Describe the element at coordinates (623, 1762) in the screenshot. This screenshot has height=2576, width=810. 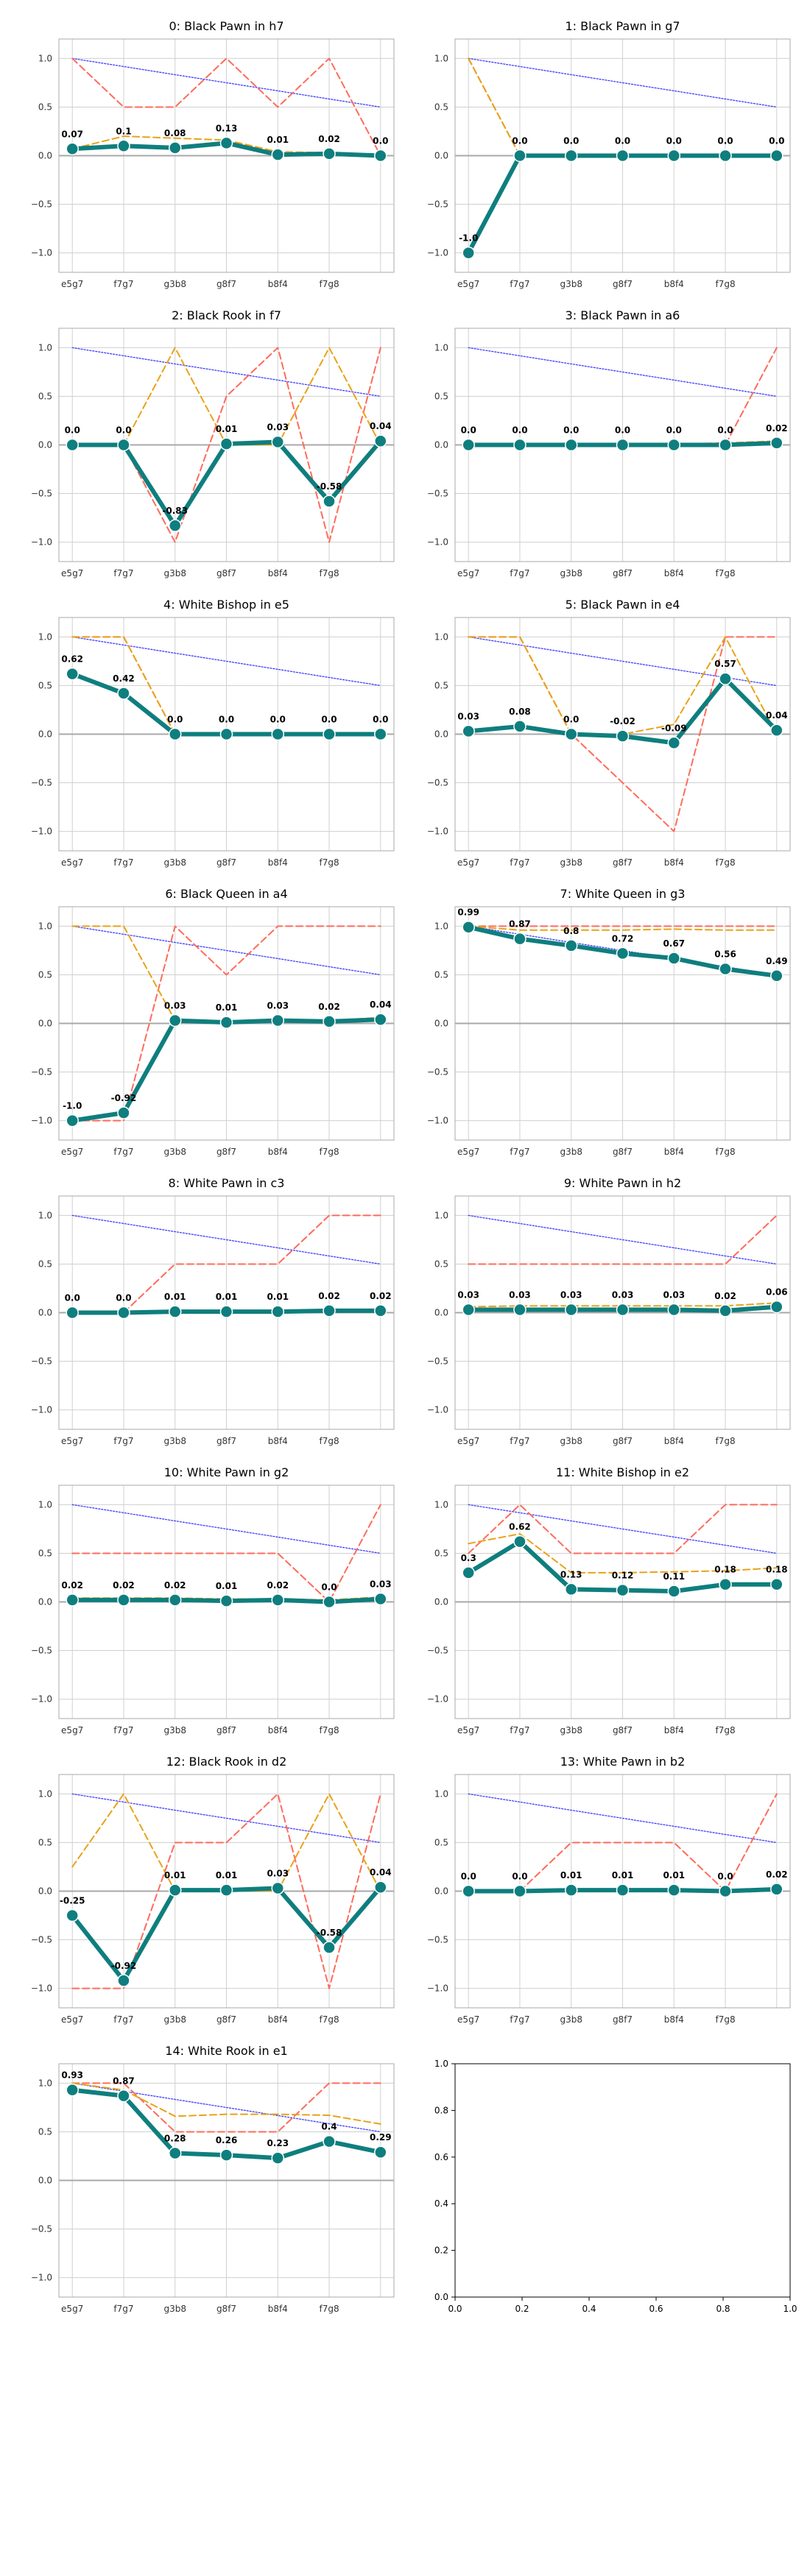
I see `subplot-title: 13: White Pawn in b2` at that location.